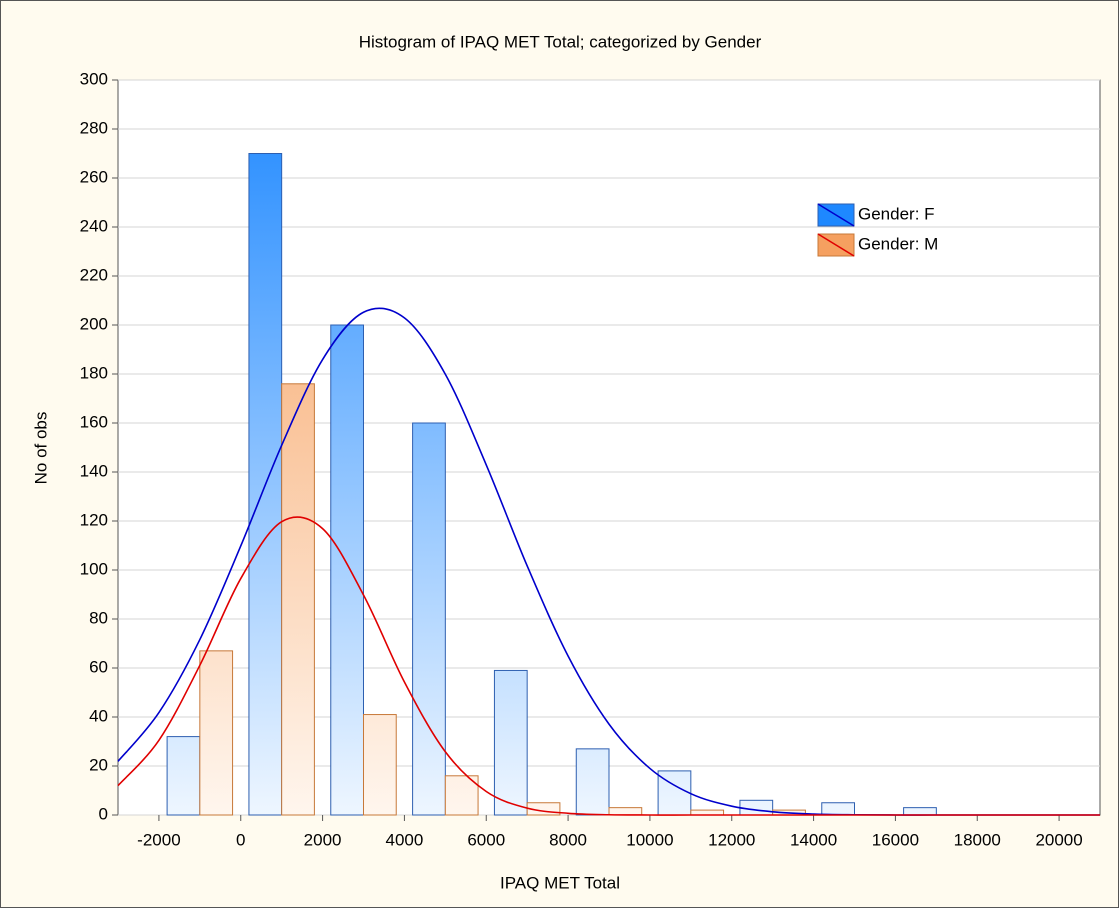 This screenshot has height=908, width=1119. Describe the element at coordinates (813, 839) in the screenshot. I see `x-tick-label: 14000` at that location.